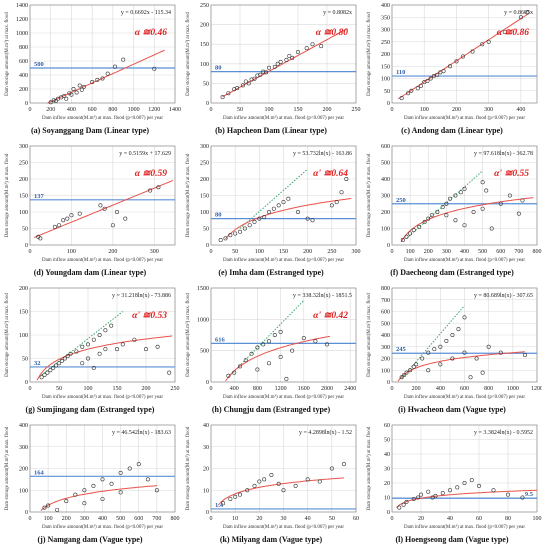 This screenshot has width=542, height=550. Describe the element at coordinates (482, 252) in the screenshot. I see `x-tick-label: 500` at that location.